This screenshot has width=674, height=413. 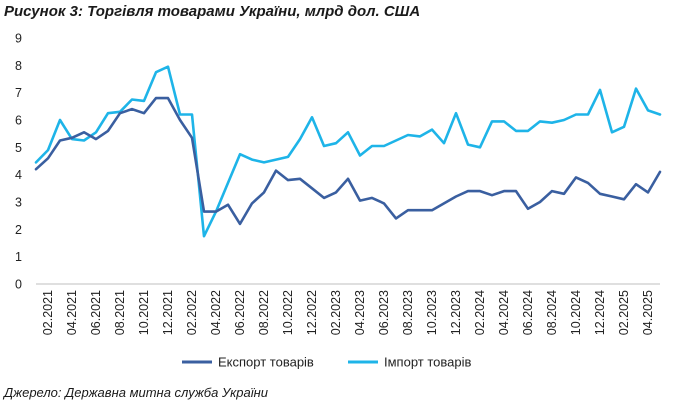 I want to click on x-tick-label: 08.2023, so click(x=408, y=312).